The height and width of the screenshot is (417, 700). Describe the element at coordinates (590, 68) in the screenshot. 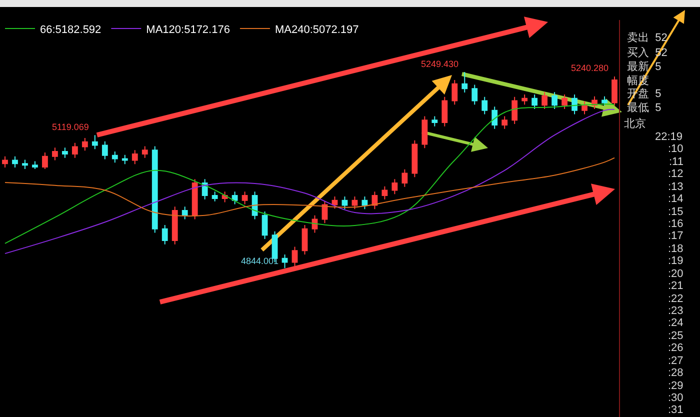

I see `annotation: 5240.280` at that location.